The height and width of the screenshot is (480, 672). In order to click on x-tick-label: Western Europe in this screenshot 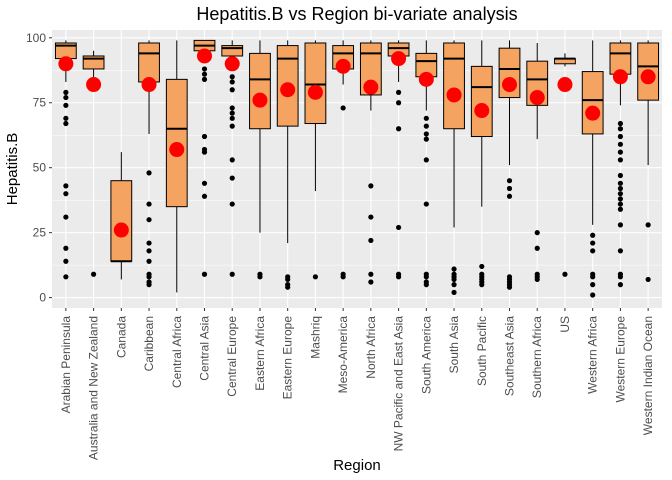, I will do `click(620, 359)`.